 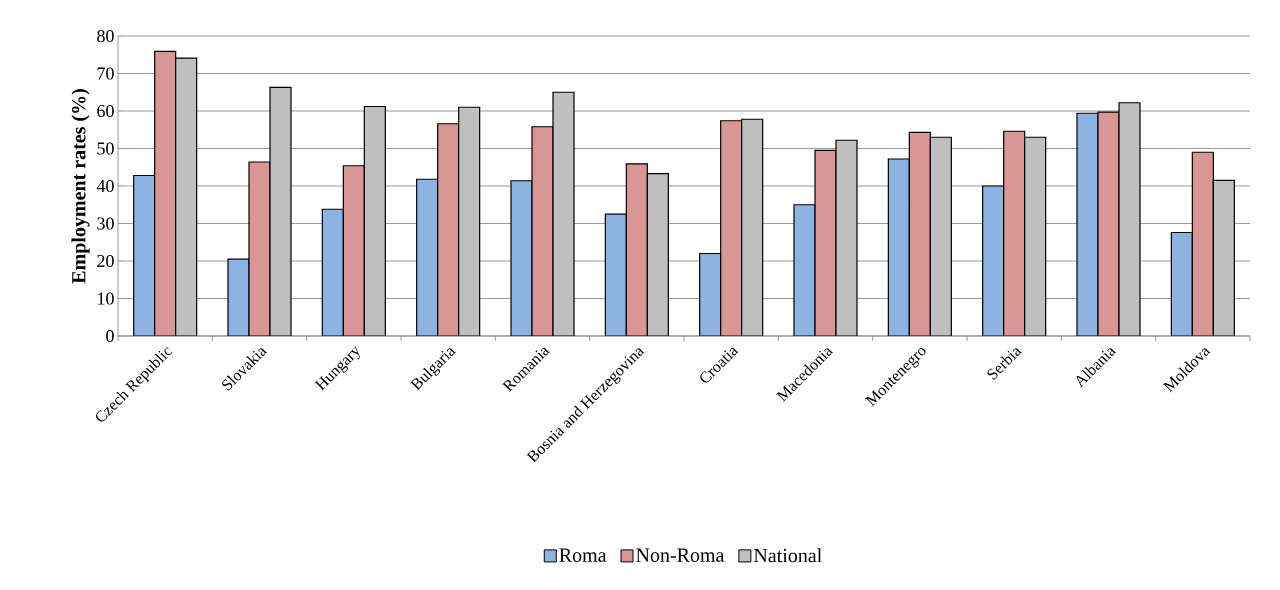 I want to click on y-tick-label: 70, so click(x=105, y=73).